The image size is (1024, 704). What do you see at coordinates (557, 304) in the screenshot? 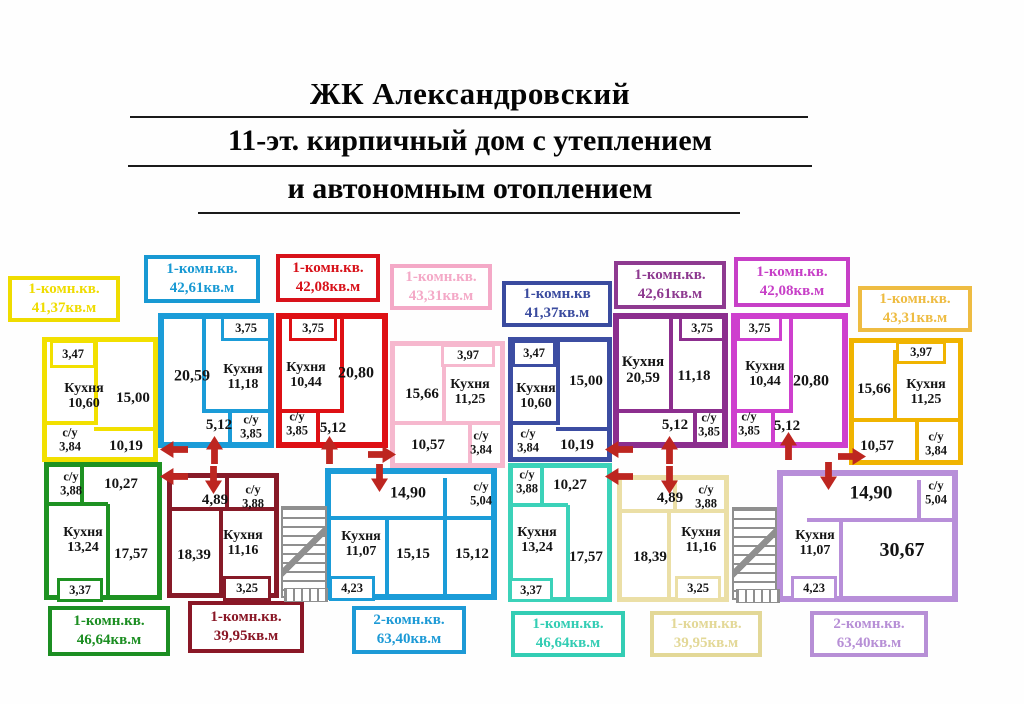
I see `unit-label-top-5: 1-комн.кв 41,37кв.м` at bounding box center [557, 304].